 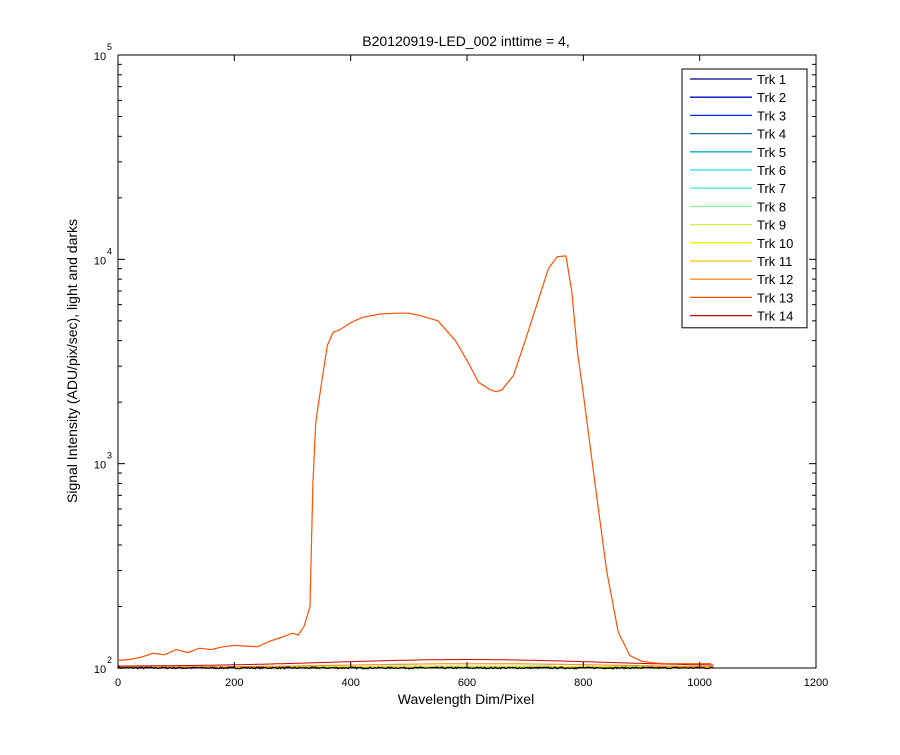 I want to click on legend-label: Trk 9, so click(x=771, y=225).